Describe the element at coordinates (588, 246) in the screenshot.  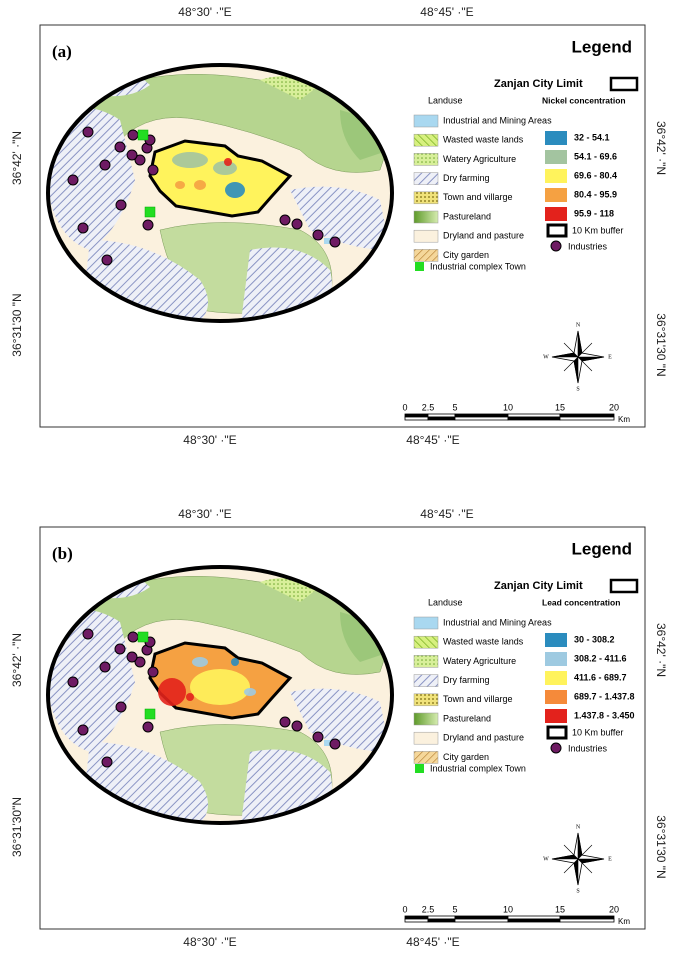
I see `industries-label: Industries` at that location.